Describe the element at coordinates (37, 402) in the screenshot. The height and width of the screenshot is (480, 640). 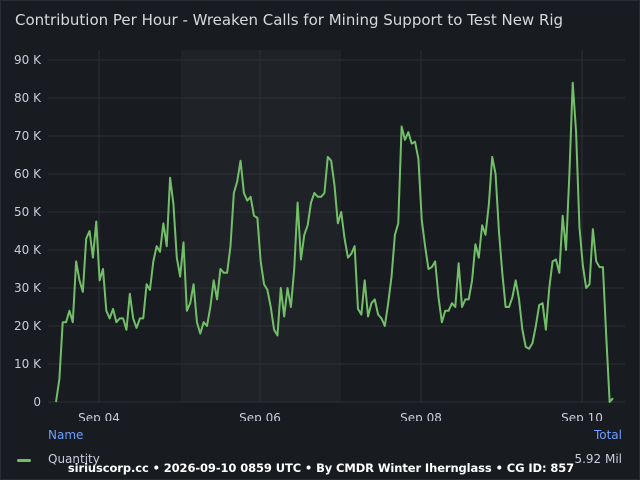
I see `y-tick-label: 0` at that location.